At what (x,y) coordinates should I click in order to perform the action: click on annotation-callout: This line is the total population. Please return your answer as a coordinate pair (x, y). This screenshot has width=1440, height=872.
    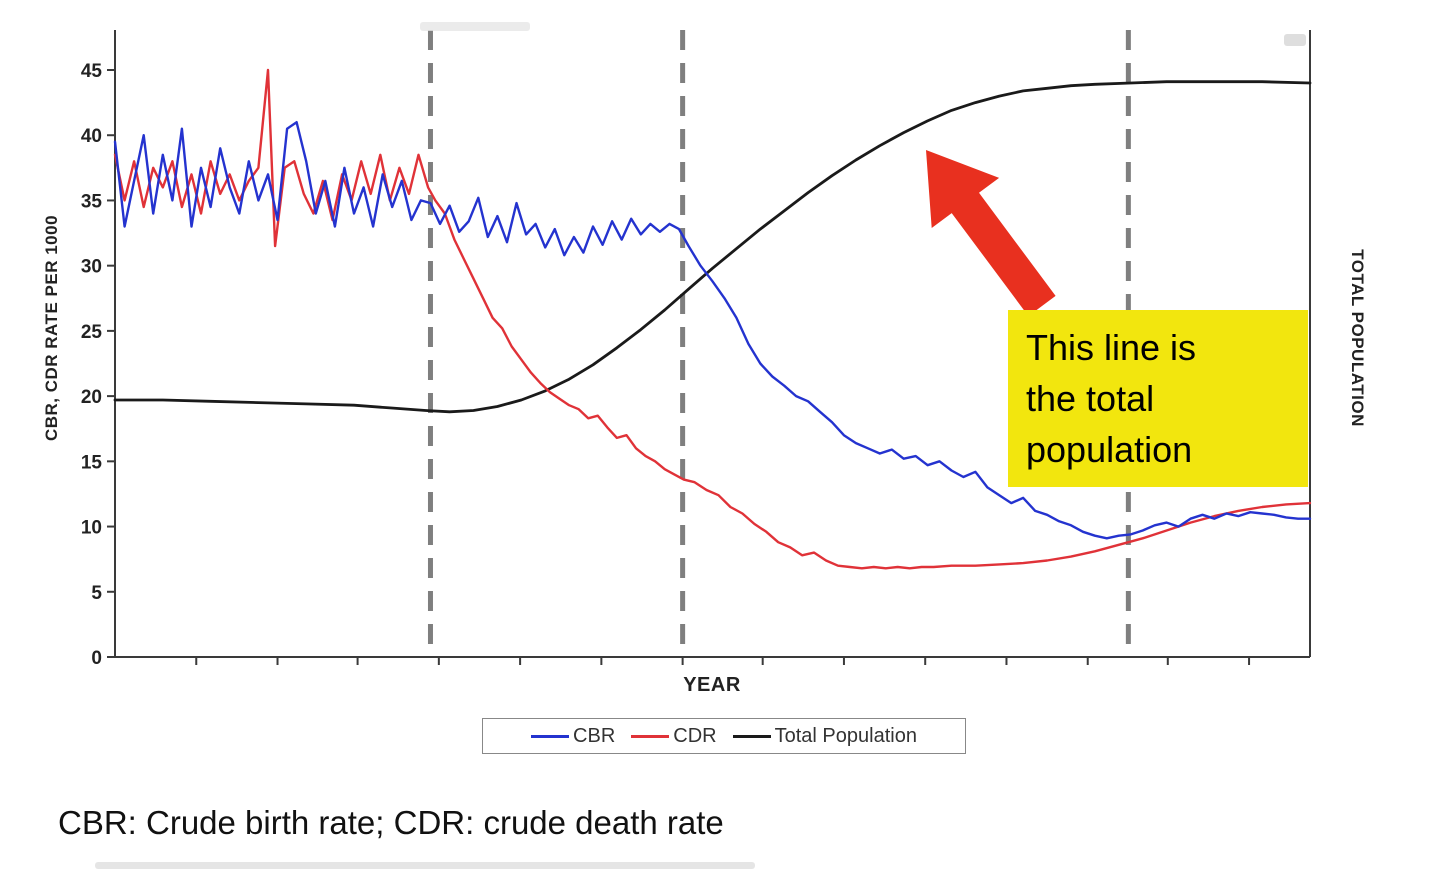
    Looking at the image, I should click on (1158, 399).